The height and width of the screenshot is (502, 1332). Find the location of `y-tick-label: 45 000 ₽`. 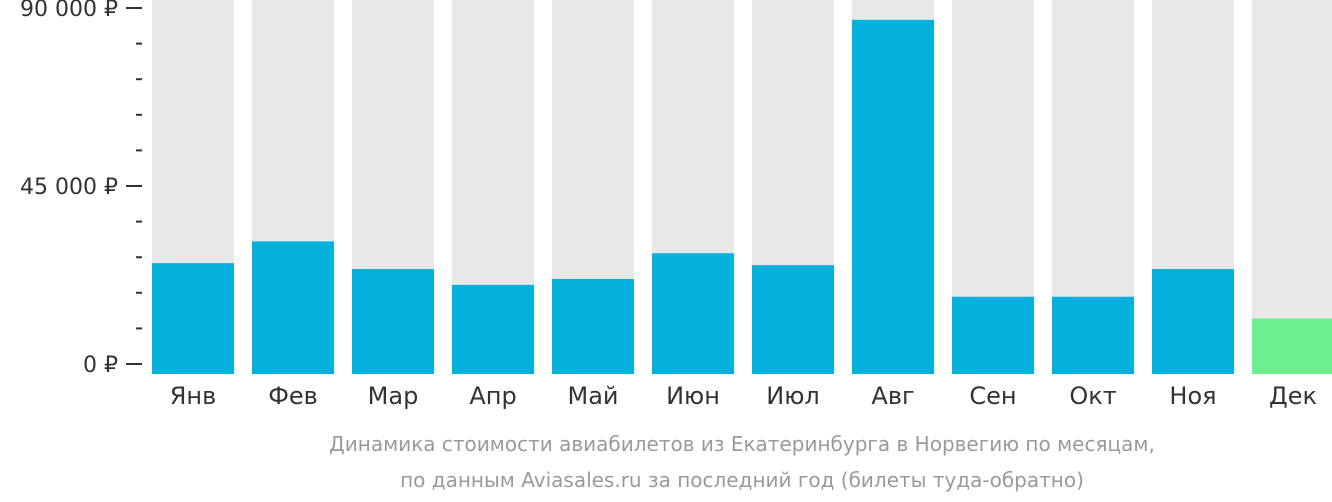

y-tick-label: 45 000 ₽ is located at coordinates (69, 187).